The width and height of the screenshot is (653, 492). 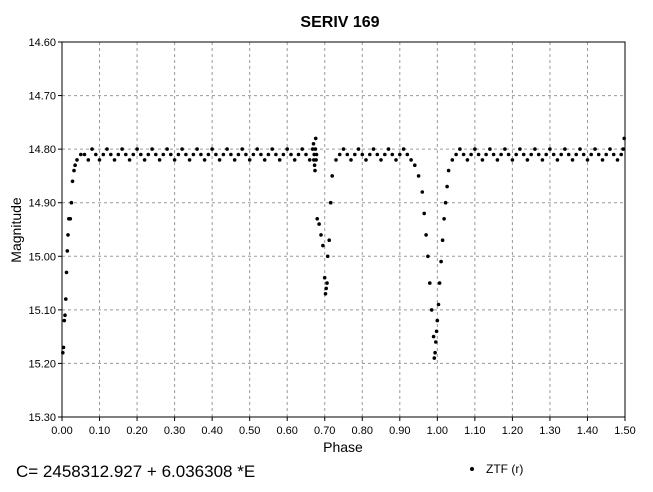 What do you see at coordinates (135, 471) in the screenshot?
I see `ephemeris-text: C= 2458312.927 + 6.036308 *E` at bounding box center [135, 471].